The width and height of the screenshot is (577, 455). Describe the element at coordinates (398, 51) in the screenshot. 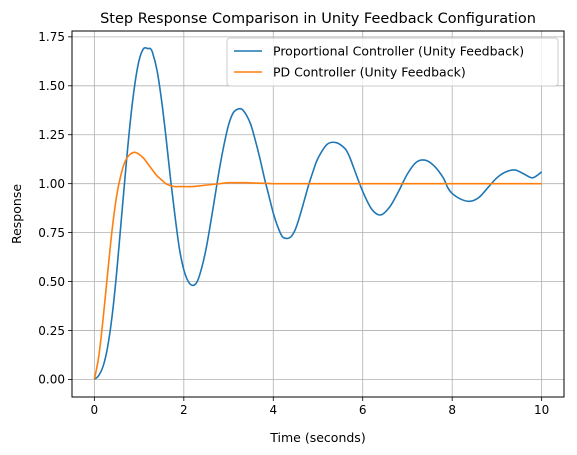

I see `legend-label: Proportional Controller (Unity Feedback)` at that location.